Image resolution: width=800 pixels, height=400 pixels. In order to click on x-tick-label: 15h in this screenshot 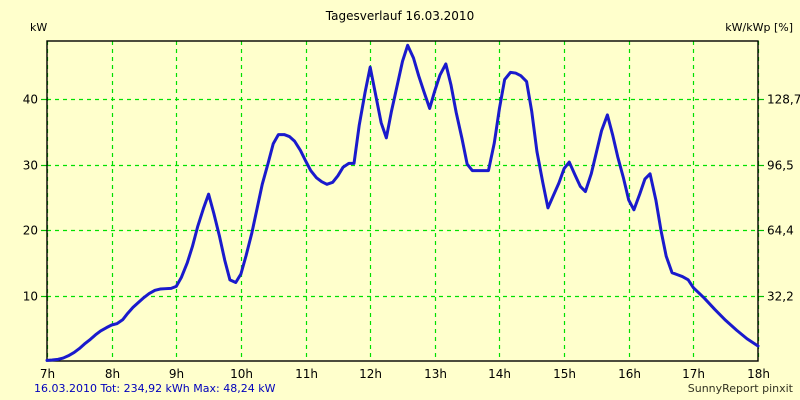, I will do `click(564, 374)`.